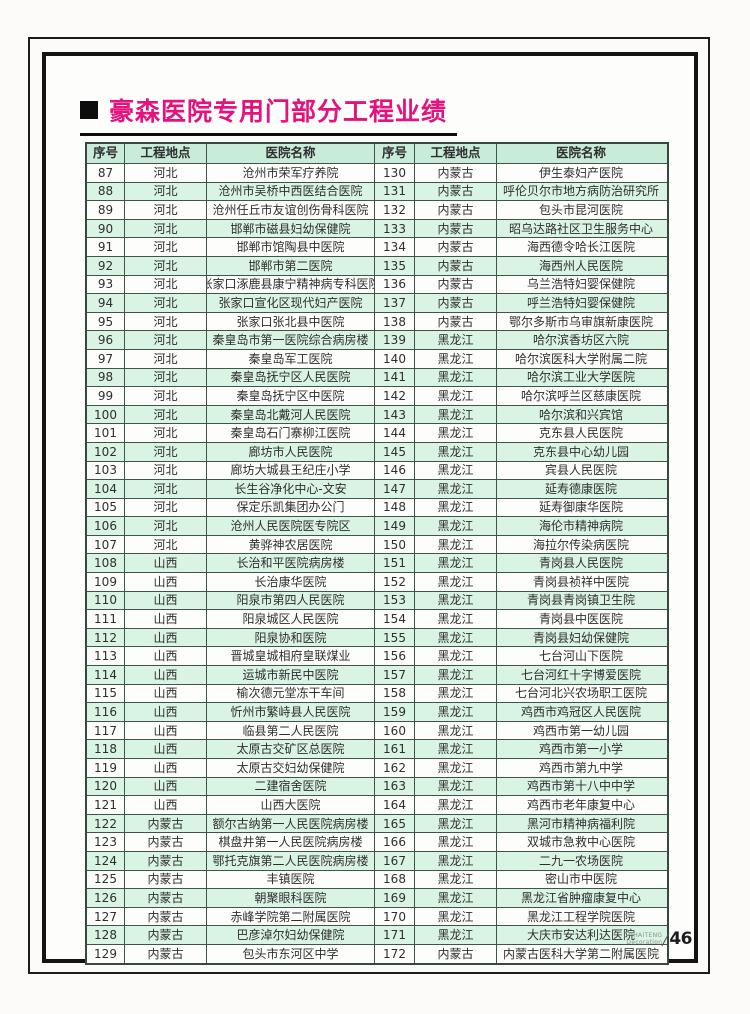  I want to click on cell-hospital-name: 黑河市精神病福利院, so click(580, 823).